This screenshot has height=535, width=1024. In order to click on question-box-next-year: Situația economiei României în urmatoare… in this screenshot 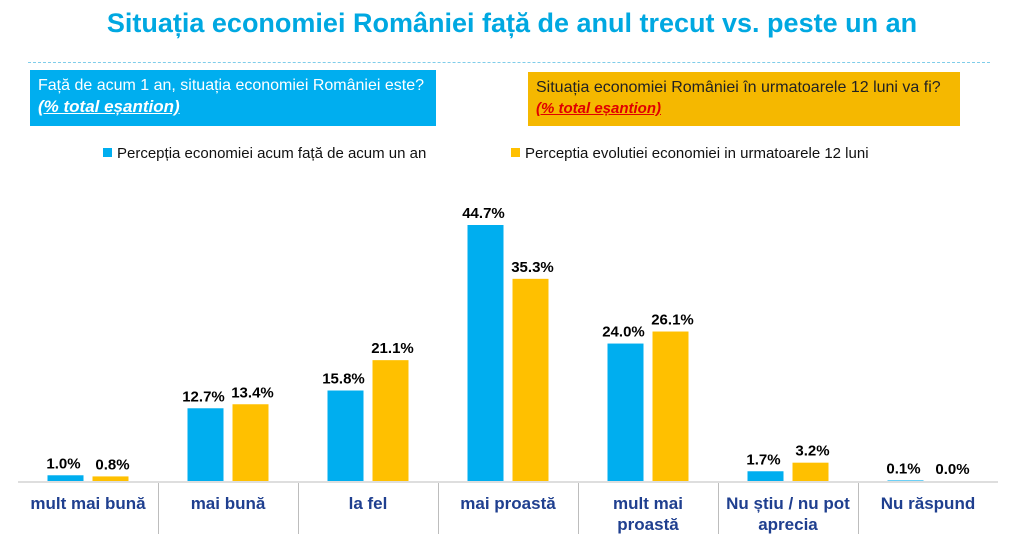, I will do `click(744, 99)`.